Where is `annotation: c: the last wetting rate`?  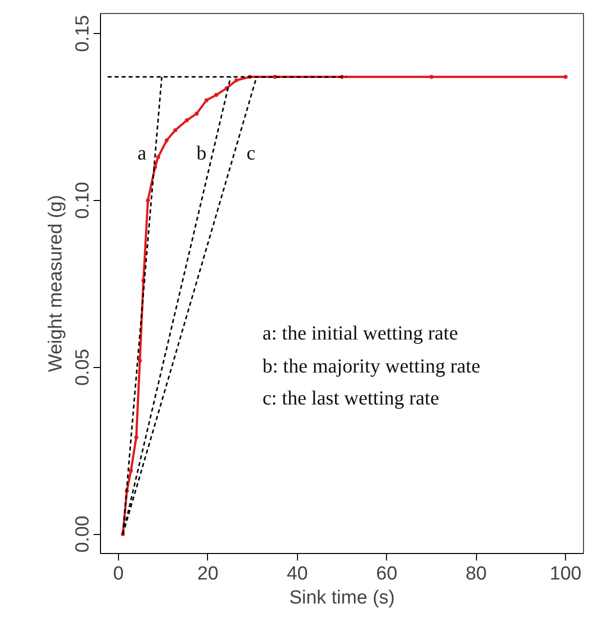
annotation: c: the last wetting rate is located at coordinates (351, 399).